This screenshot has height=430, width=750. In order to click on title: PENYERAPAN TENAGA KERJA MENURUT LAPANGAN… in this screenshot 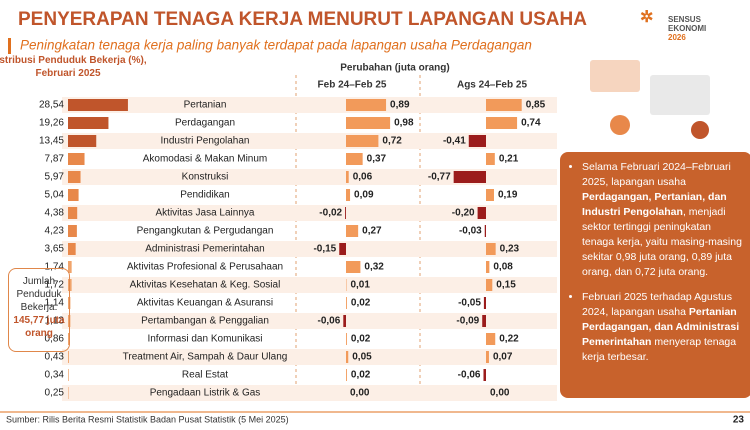, I will do `click(302, 19)`.